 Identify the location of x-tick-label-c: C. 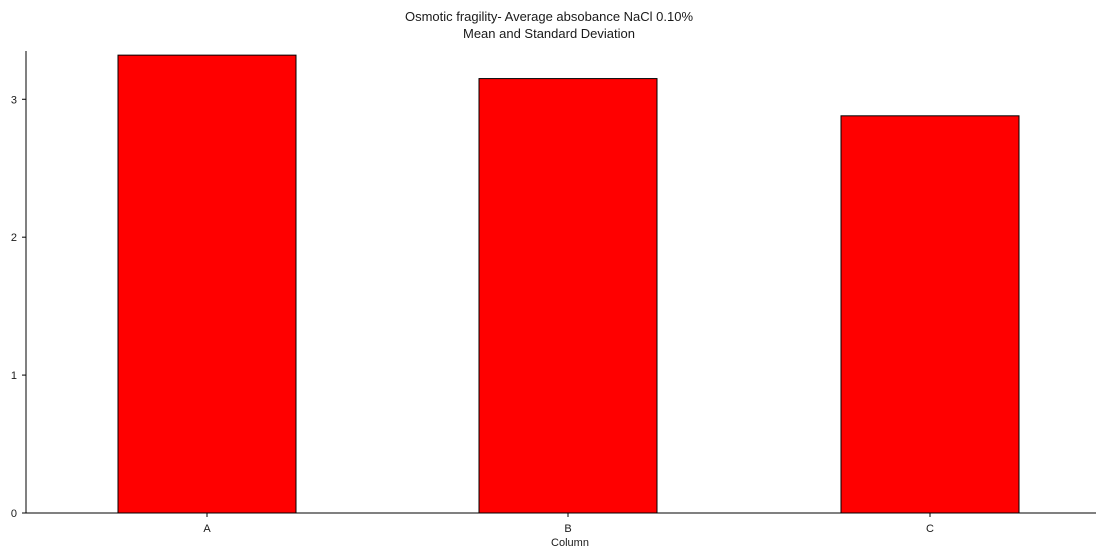
(930, 529).